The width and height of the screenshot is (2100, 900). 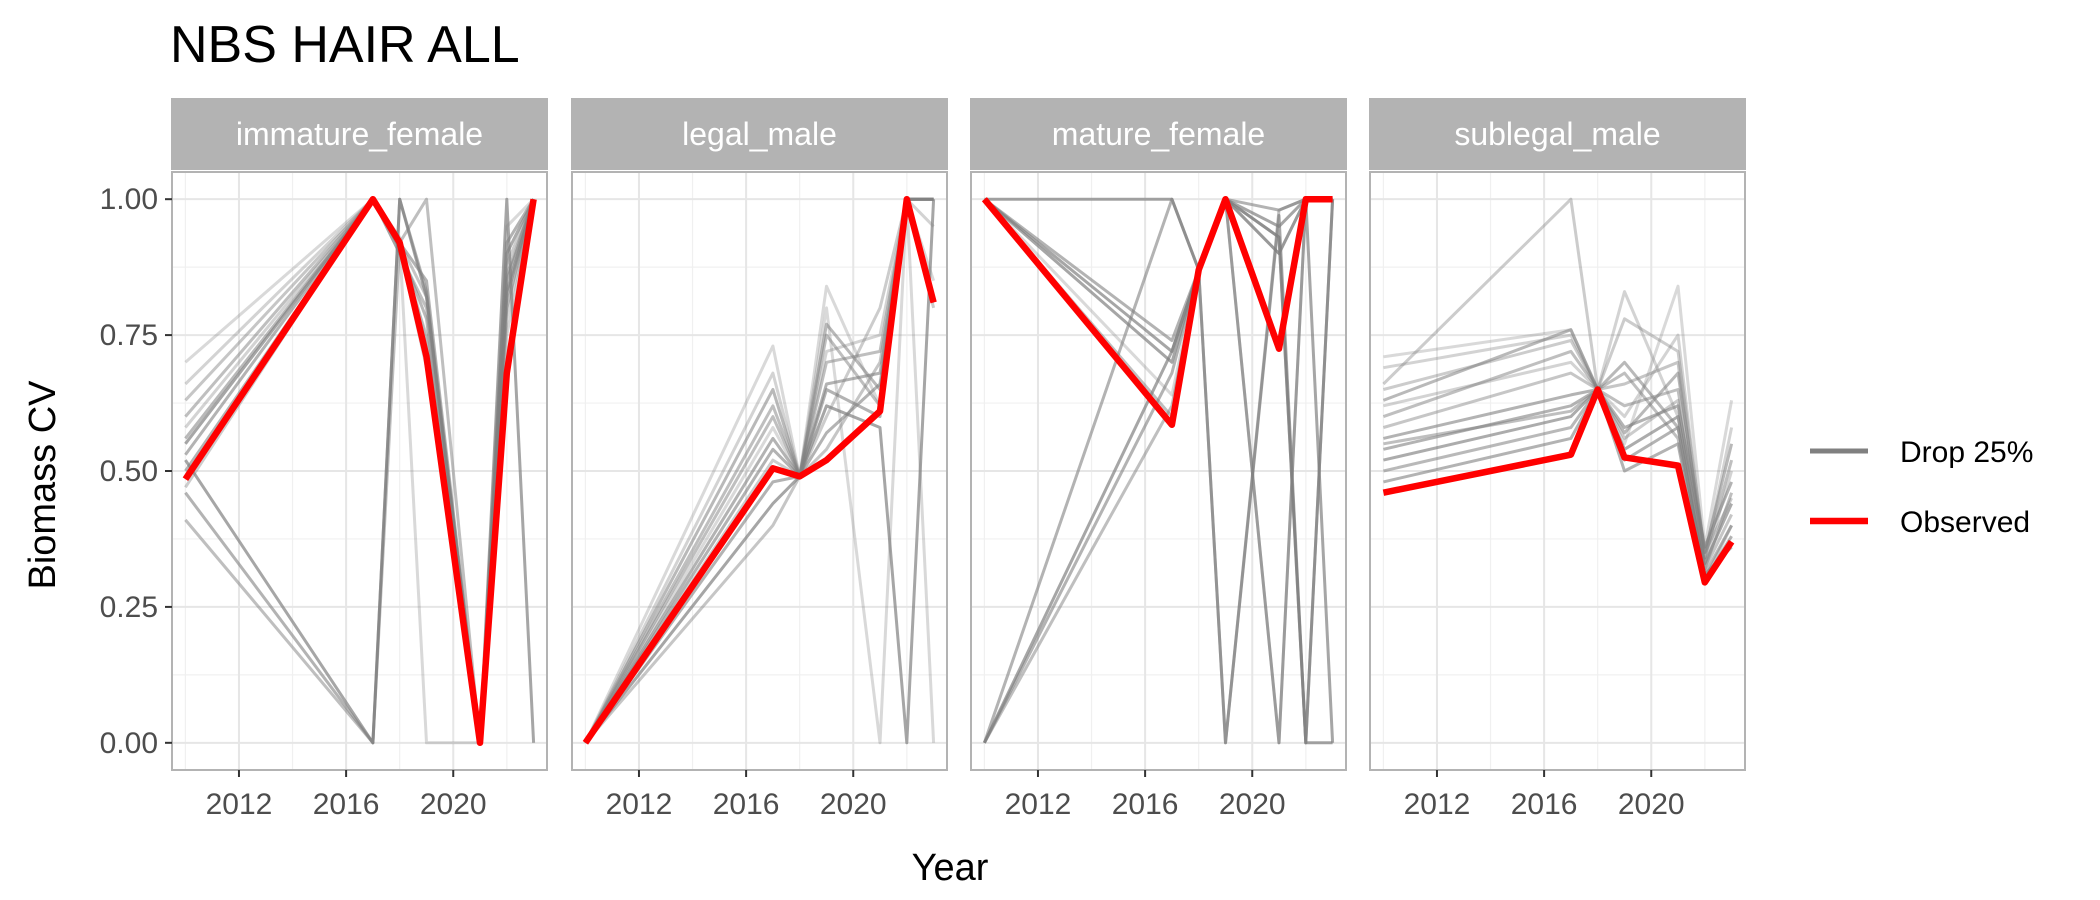 I want to click on y-tick-label: 0.00, so click(x=129, y=743).